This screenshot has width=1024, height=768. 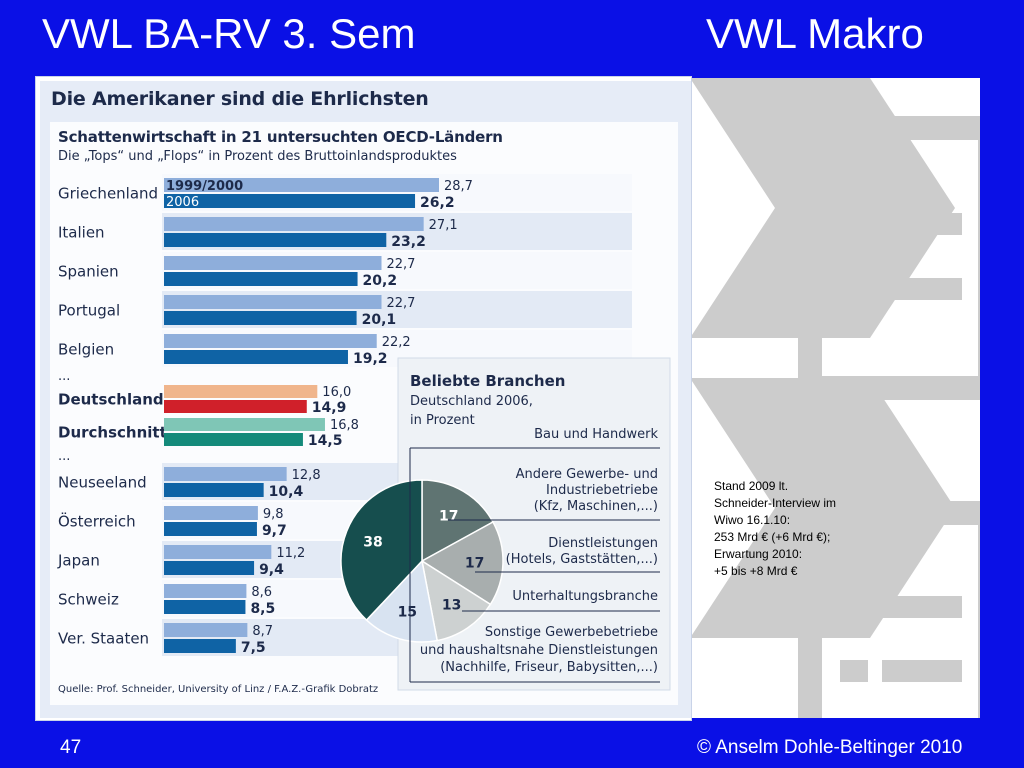 I want to click on chart-main-title: Die Amerikaner sind die Ehrlichsten, so click(x=240, y=99).